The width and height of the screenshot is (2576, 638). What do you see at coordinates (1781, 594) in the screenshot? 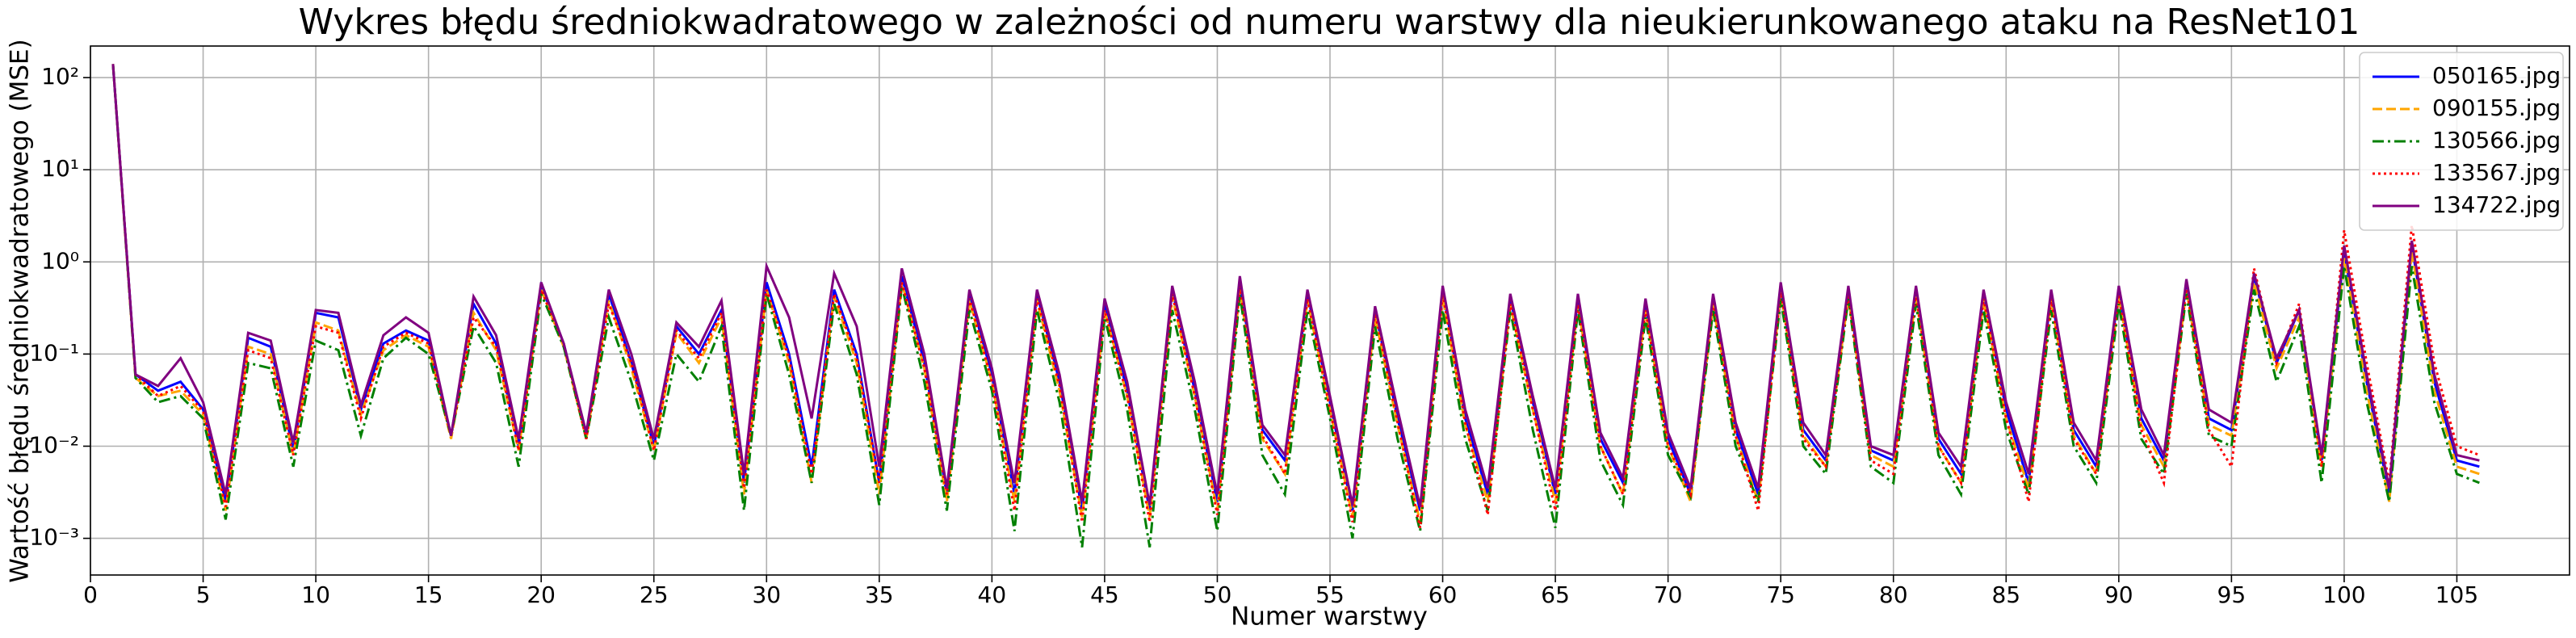
I see `x-tick-label: 75` at bounding box center [1781, 594].